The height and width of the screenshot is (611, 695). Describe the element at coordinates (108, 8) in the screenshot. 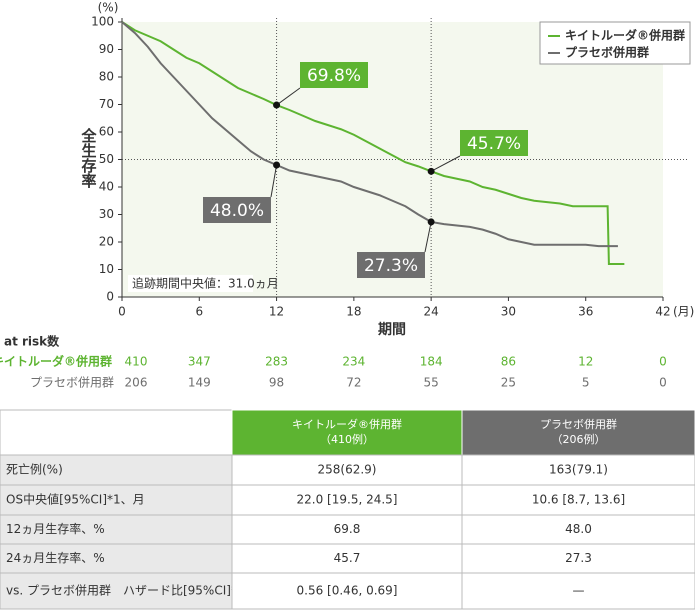

I see `y-unit: (%)` at that location.